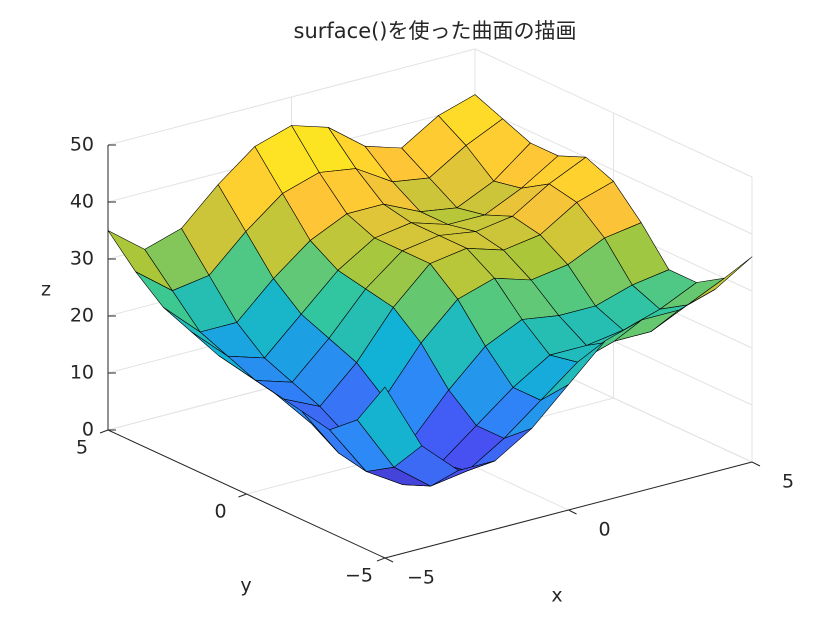 Image resolution: width=840 pixels, height=634 pixels. What do you see at coordinates (359, 576) in the screenshot?
I see `y-tick-label: −5` at bounding box center [359, 576].